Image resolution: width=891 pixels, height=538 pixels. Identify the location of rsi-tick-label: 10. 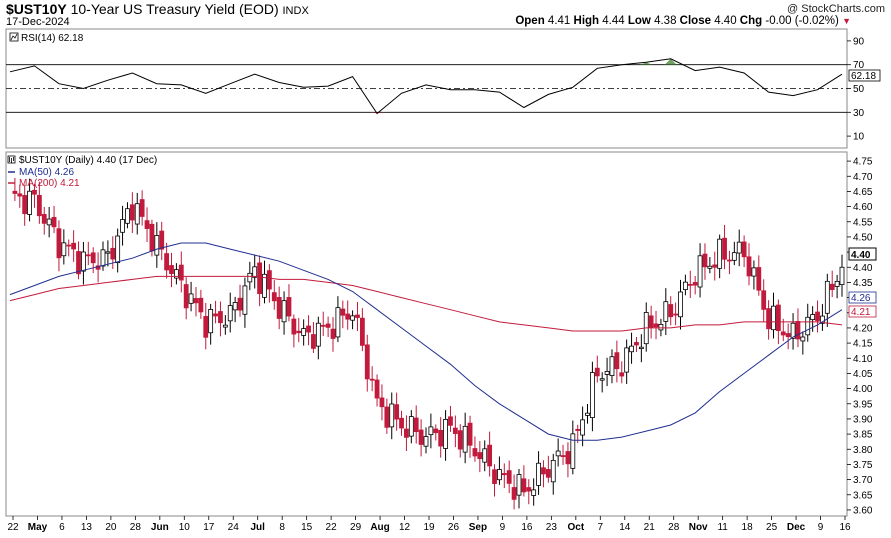
(859, 137).